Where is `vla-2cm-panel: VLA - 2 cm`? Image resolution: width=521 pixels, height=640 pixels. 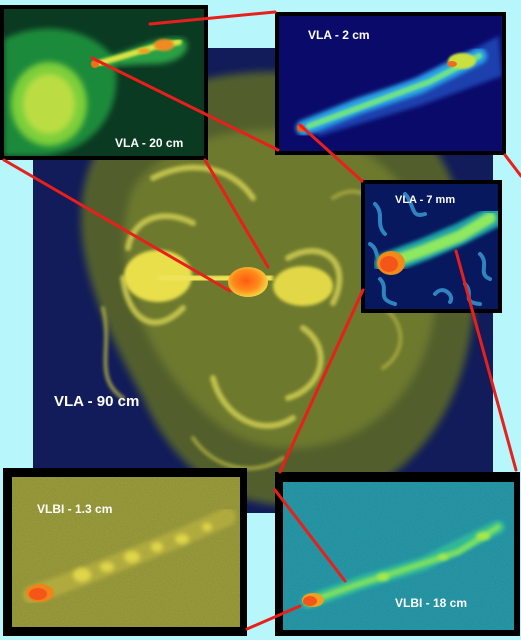 vla-2cm-panel: VLA - 2 cm is located at coordinates (390, 83).